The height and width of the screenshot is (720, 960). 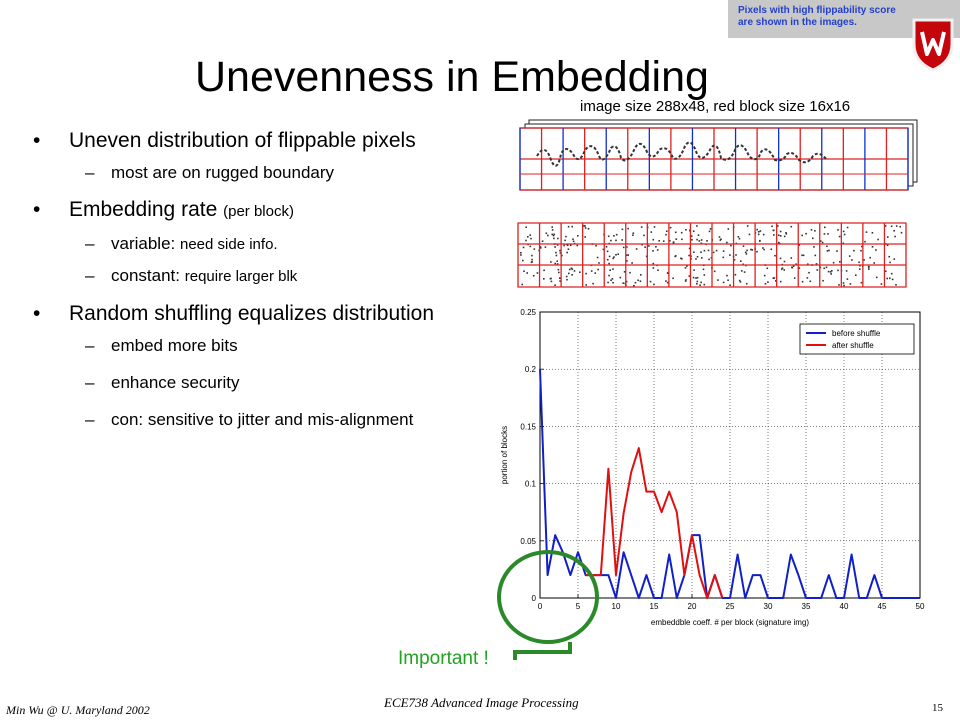 I want to click on bullet-text: Uneven distribution of flippable pixels, so click(x=242, y=140).